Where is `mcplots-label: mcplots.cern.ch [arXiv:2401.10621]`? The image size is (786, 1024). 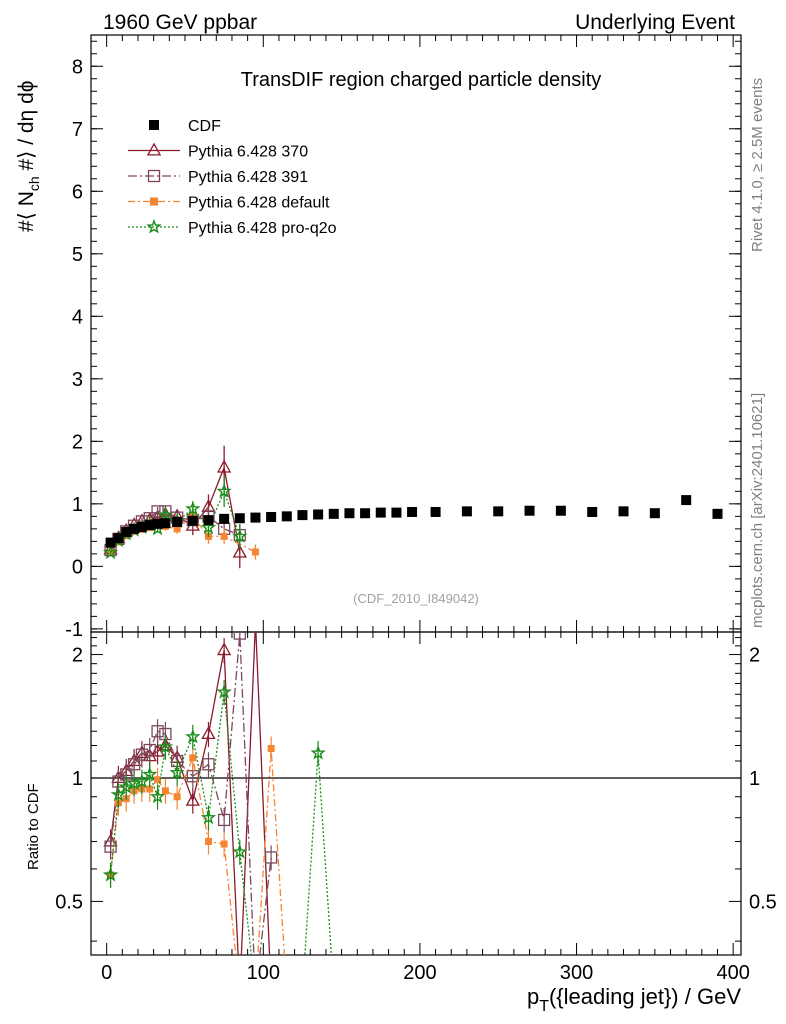
mcplots-label: mcplots.cern.ch [arXiv:2401.10621] is located at coordinates (757, 510).